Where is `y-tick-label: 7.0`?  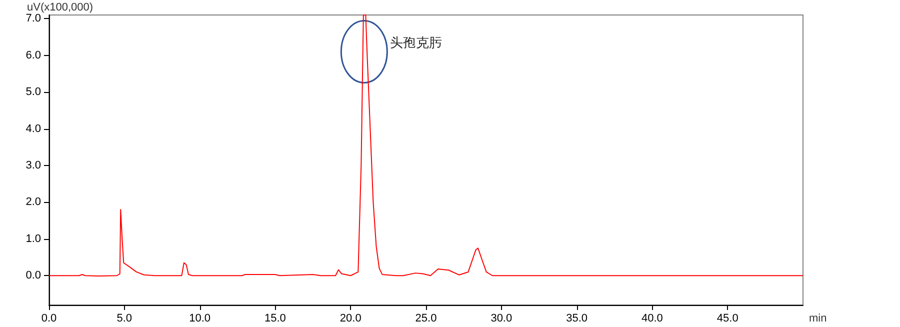
y-tick-label: 7.0 is located at coordinates (33, 18).